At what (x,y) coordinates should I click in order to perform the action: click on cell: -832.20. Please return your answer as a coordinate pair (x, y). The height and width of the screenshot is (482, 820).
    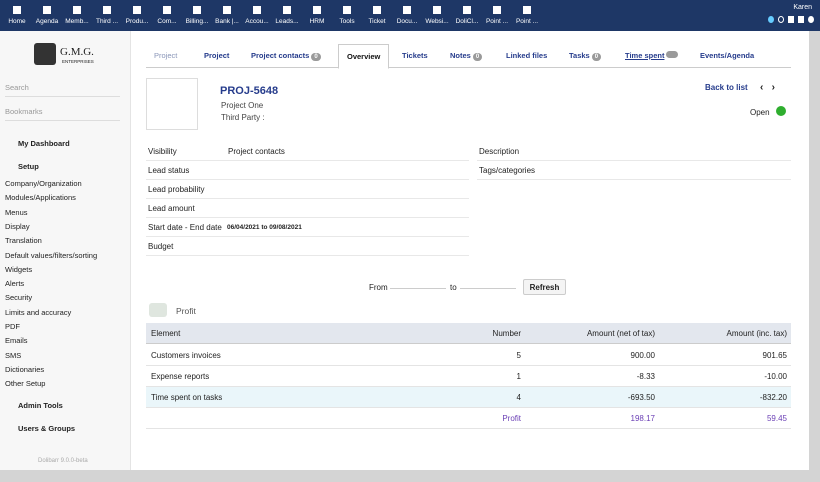
    Looking at the image, I should click on (773, 397).